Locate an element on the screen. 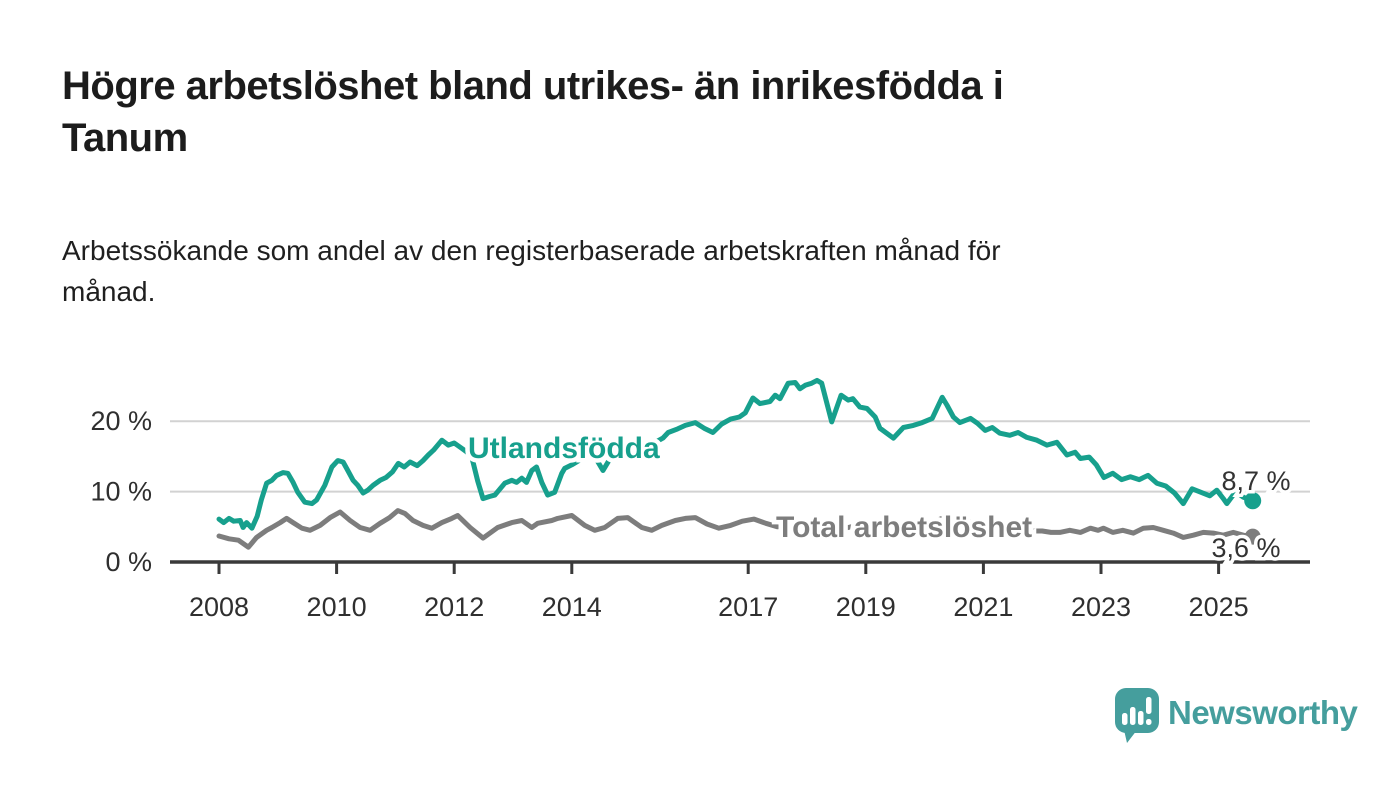 This screenshot has height=794, width=1400. x-tick-label: 2025 is located at coordinates (1219, 607).